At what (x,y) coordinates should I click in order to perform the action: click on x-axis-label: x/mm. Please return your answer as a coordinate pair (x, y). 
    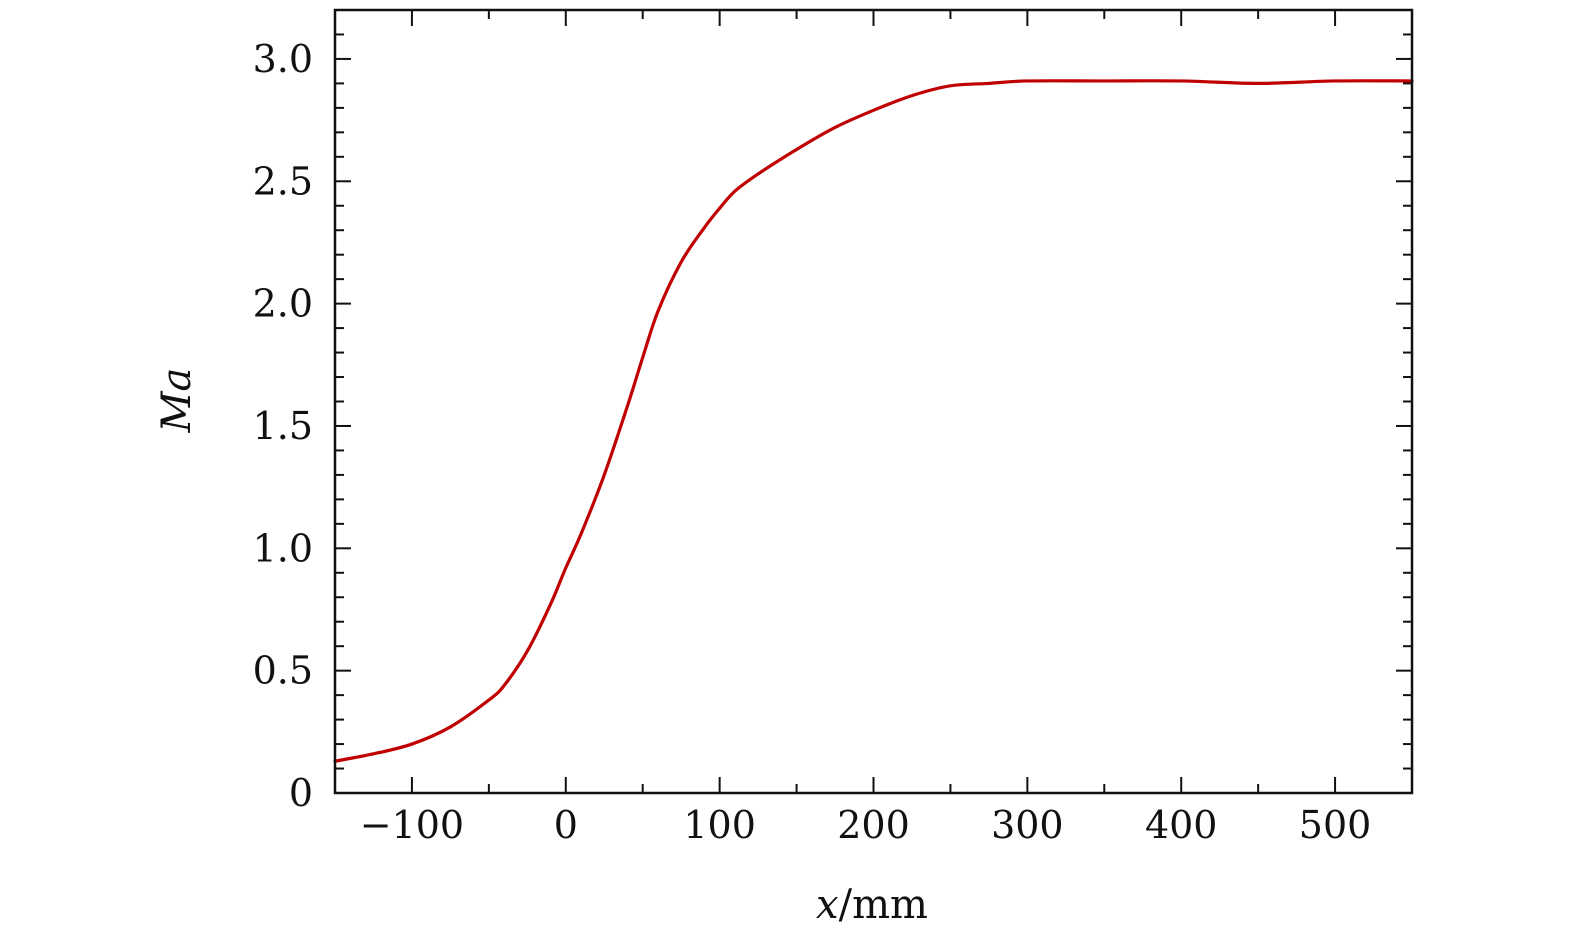
    Looking at the image, I should click on (872, 905).